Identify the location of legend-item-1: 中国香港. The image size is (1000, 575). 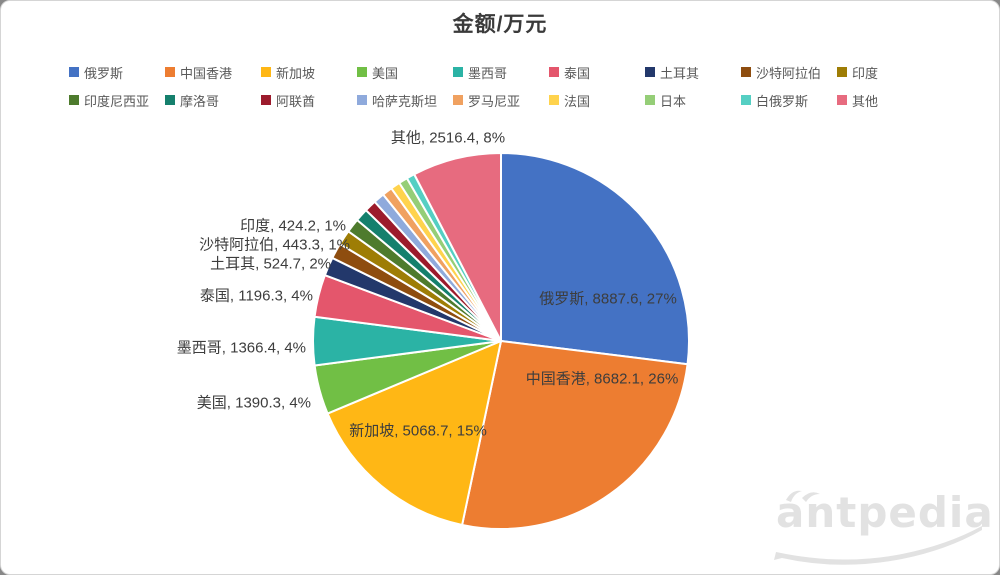
(213, 72).